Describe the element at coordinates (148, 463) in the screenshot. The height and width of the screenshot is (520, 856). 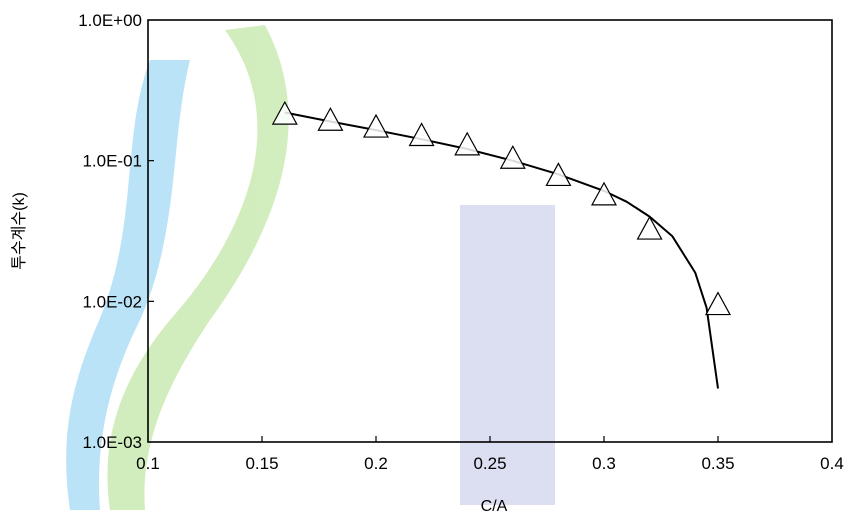
I see `x-tick-label: 0.1` at that location.